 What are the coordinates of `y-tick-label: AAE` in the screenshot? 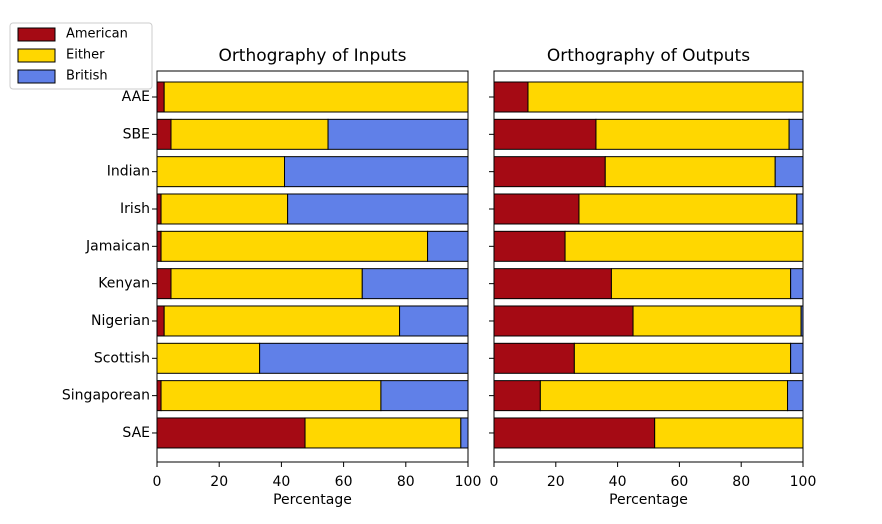 It's located at (136, 97).